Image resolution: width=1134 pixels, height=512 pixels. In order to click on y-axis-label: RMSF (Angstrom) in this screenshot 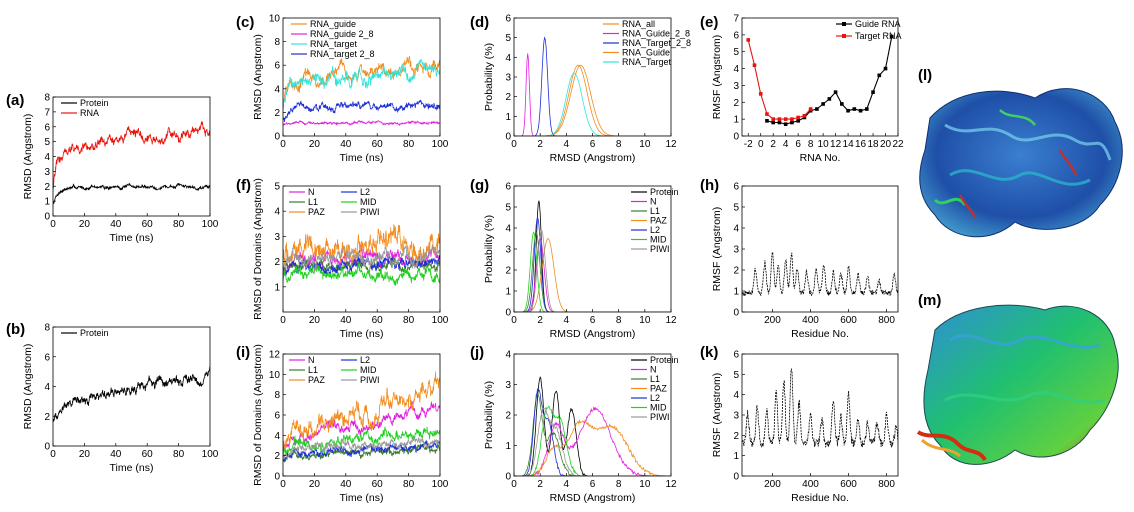, I will do `click(717, 77)`.